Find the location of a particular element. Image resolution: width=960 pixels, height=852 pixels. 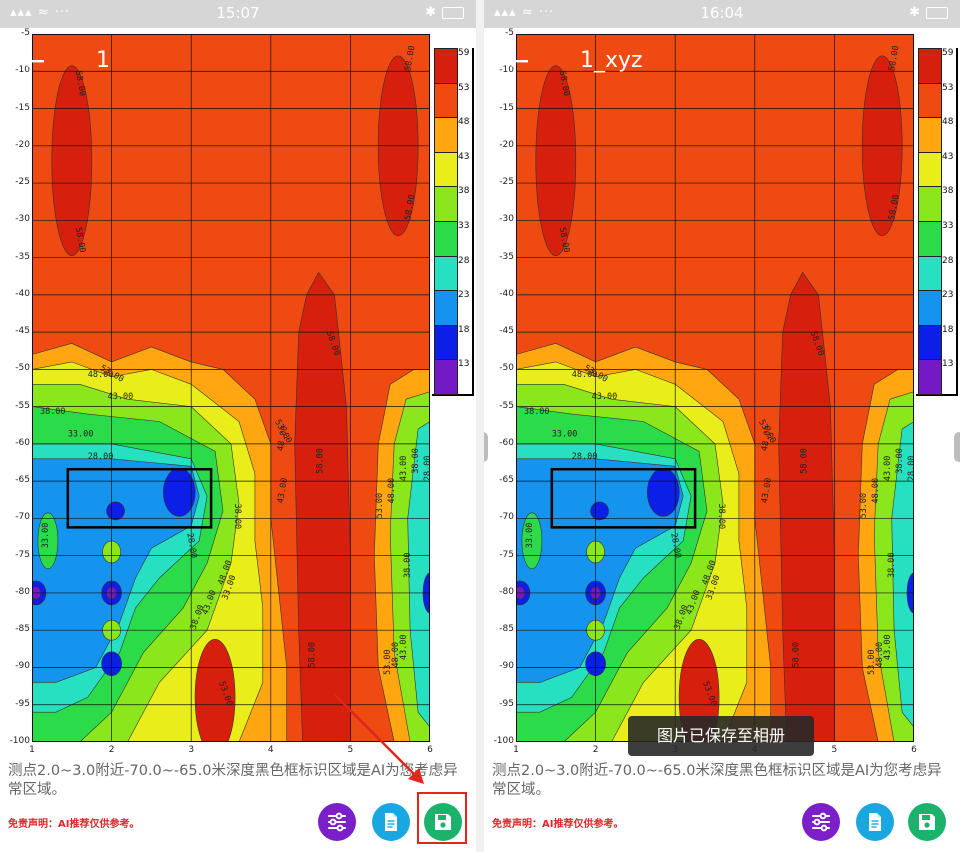

y-tick-label: -50 is located at coordinates (506, 368).